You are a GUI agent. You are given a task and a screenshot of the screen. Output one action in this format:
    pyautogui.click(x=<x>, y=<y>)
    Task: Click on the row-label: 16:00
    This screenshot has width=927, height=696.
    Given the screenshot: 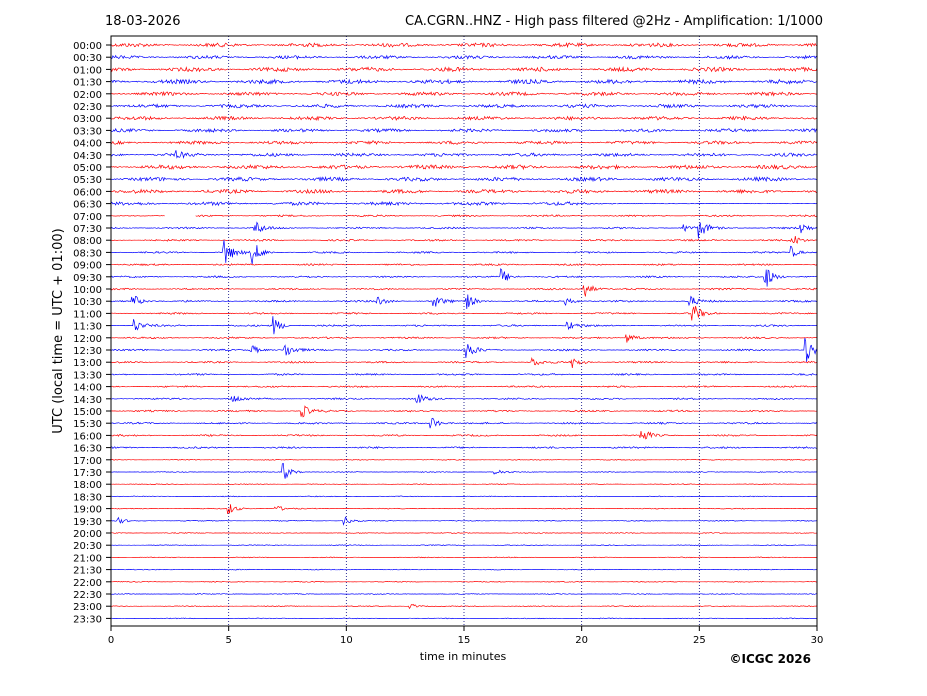 What is the action you would take?
    pyautogui.click(x=87, y=436)
    